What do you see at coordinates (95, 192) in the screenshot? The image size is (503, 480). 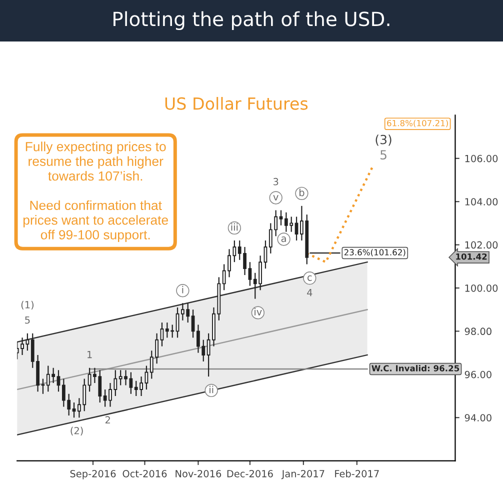 I see `text: Fully expecting prices to resume the path higher towards 107’ish. Need confirmation that prices want to accelerate off 99-100 support.` at bounding box center [95, 192].